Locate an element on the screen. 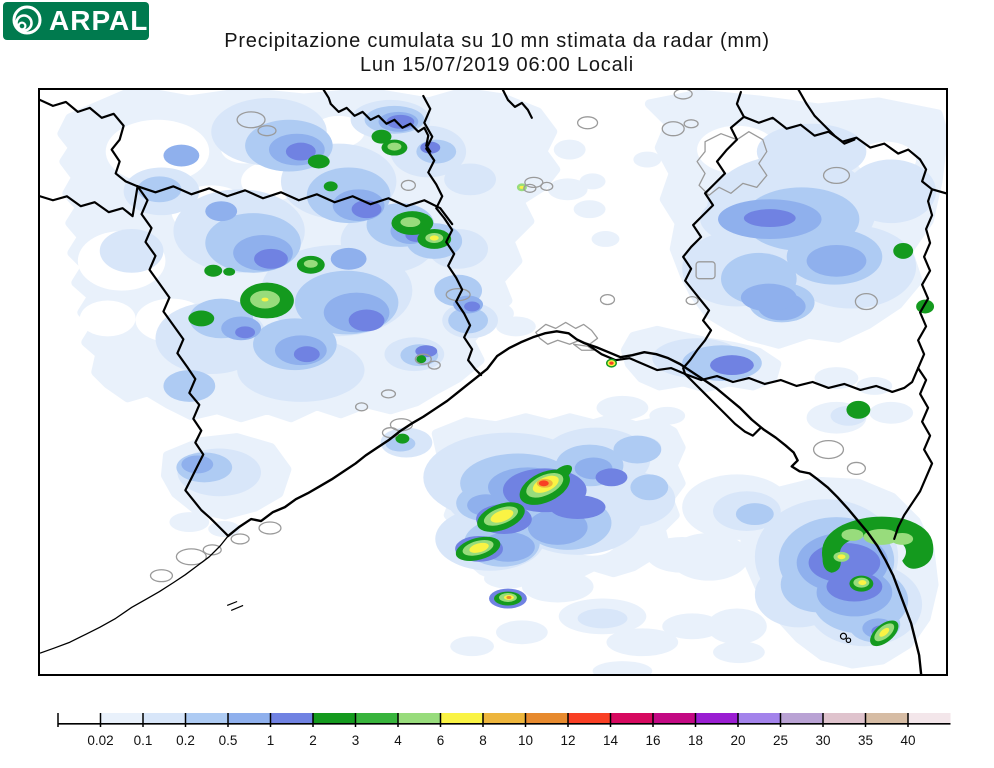  color-scale-legend: 0.02 0.1 0.2 0.5 1 2 3 4 6 8 10 12 14 16 18 20 25 30 35 40 is located at coordinates (505, 732).